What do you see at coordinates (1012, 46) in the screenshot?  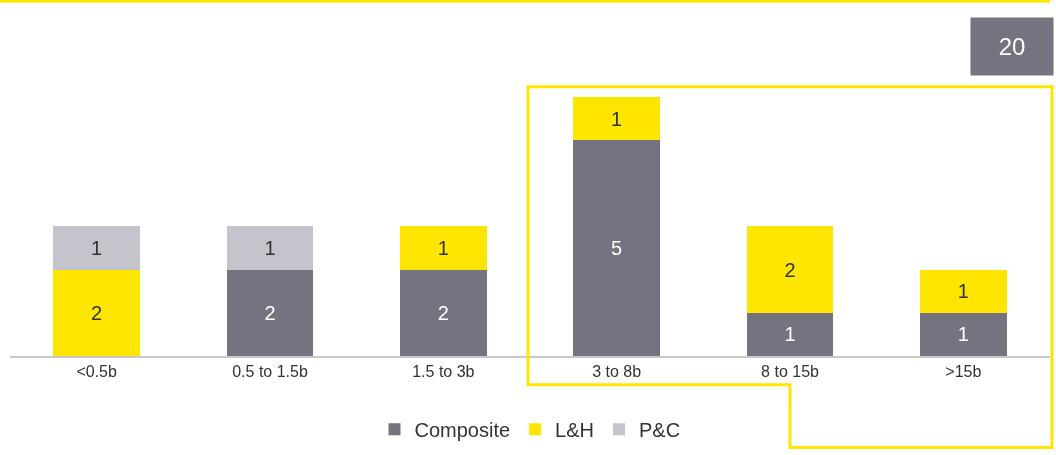 I see `text: 20` at bounding box center [1012, 46].